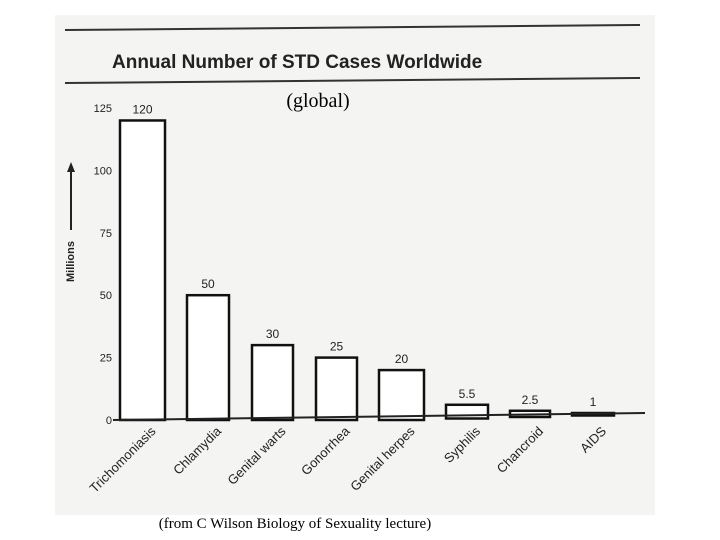  I want to click on x-axis-line, so click(379, 416).